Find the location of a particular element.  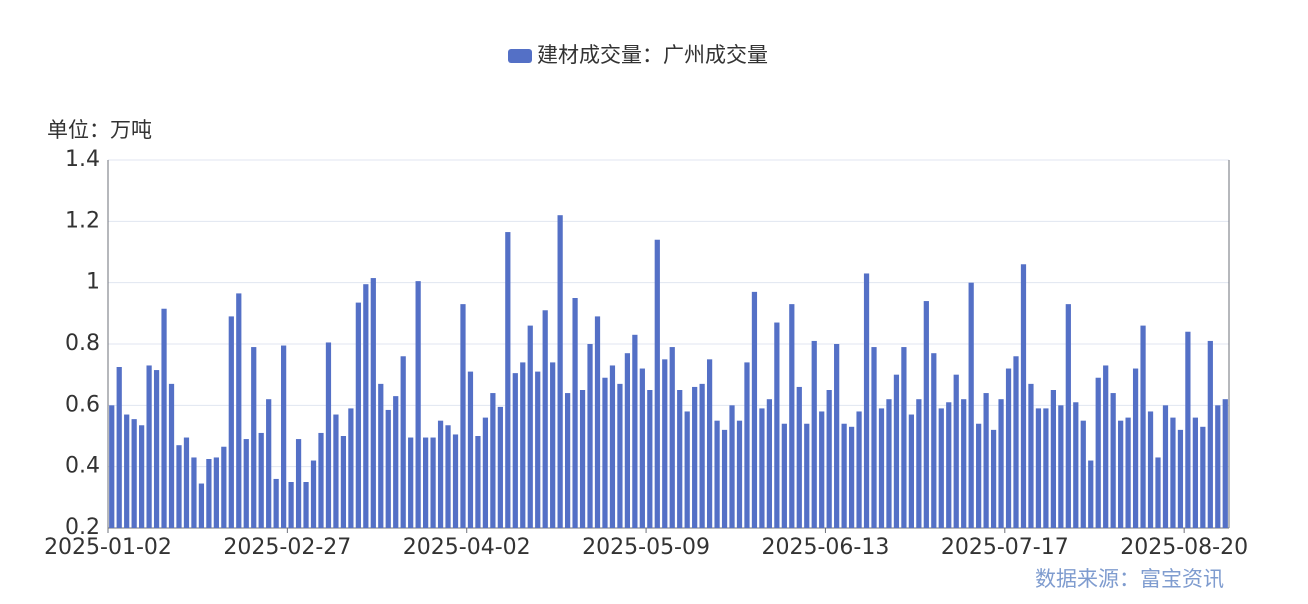

x-tick-label: 2025-08-20 is located at coordinates (1184, 547).